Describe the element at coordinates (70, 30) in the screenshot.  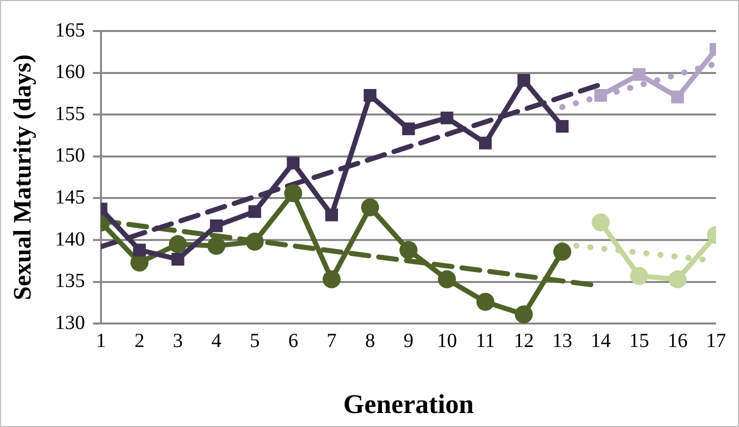
I see `y-tick-label: 165` at that location.